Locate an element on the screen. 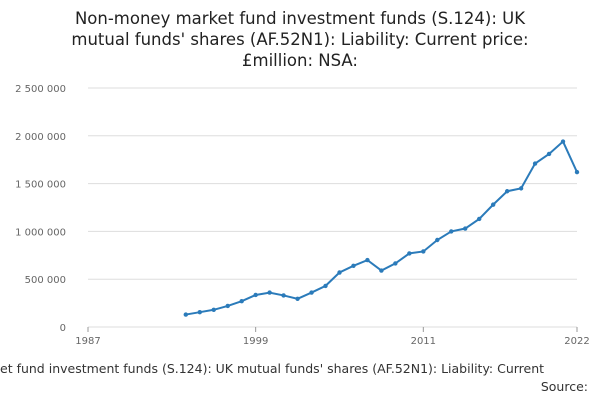  chart-title: £million: NSA: is located at coordinates (300, 60).